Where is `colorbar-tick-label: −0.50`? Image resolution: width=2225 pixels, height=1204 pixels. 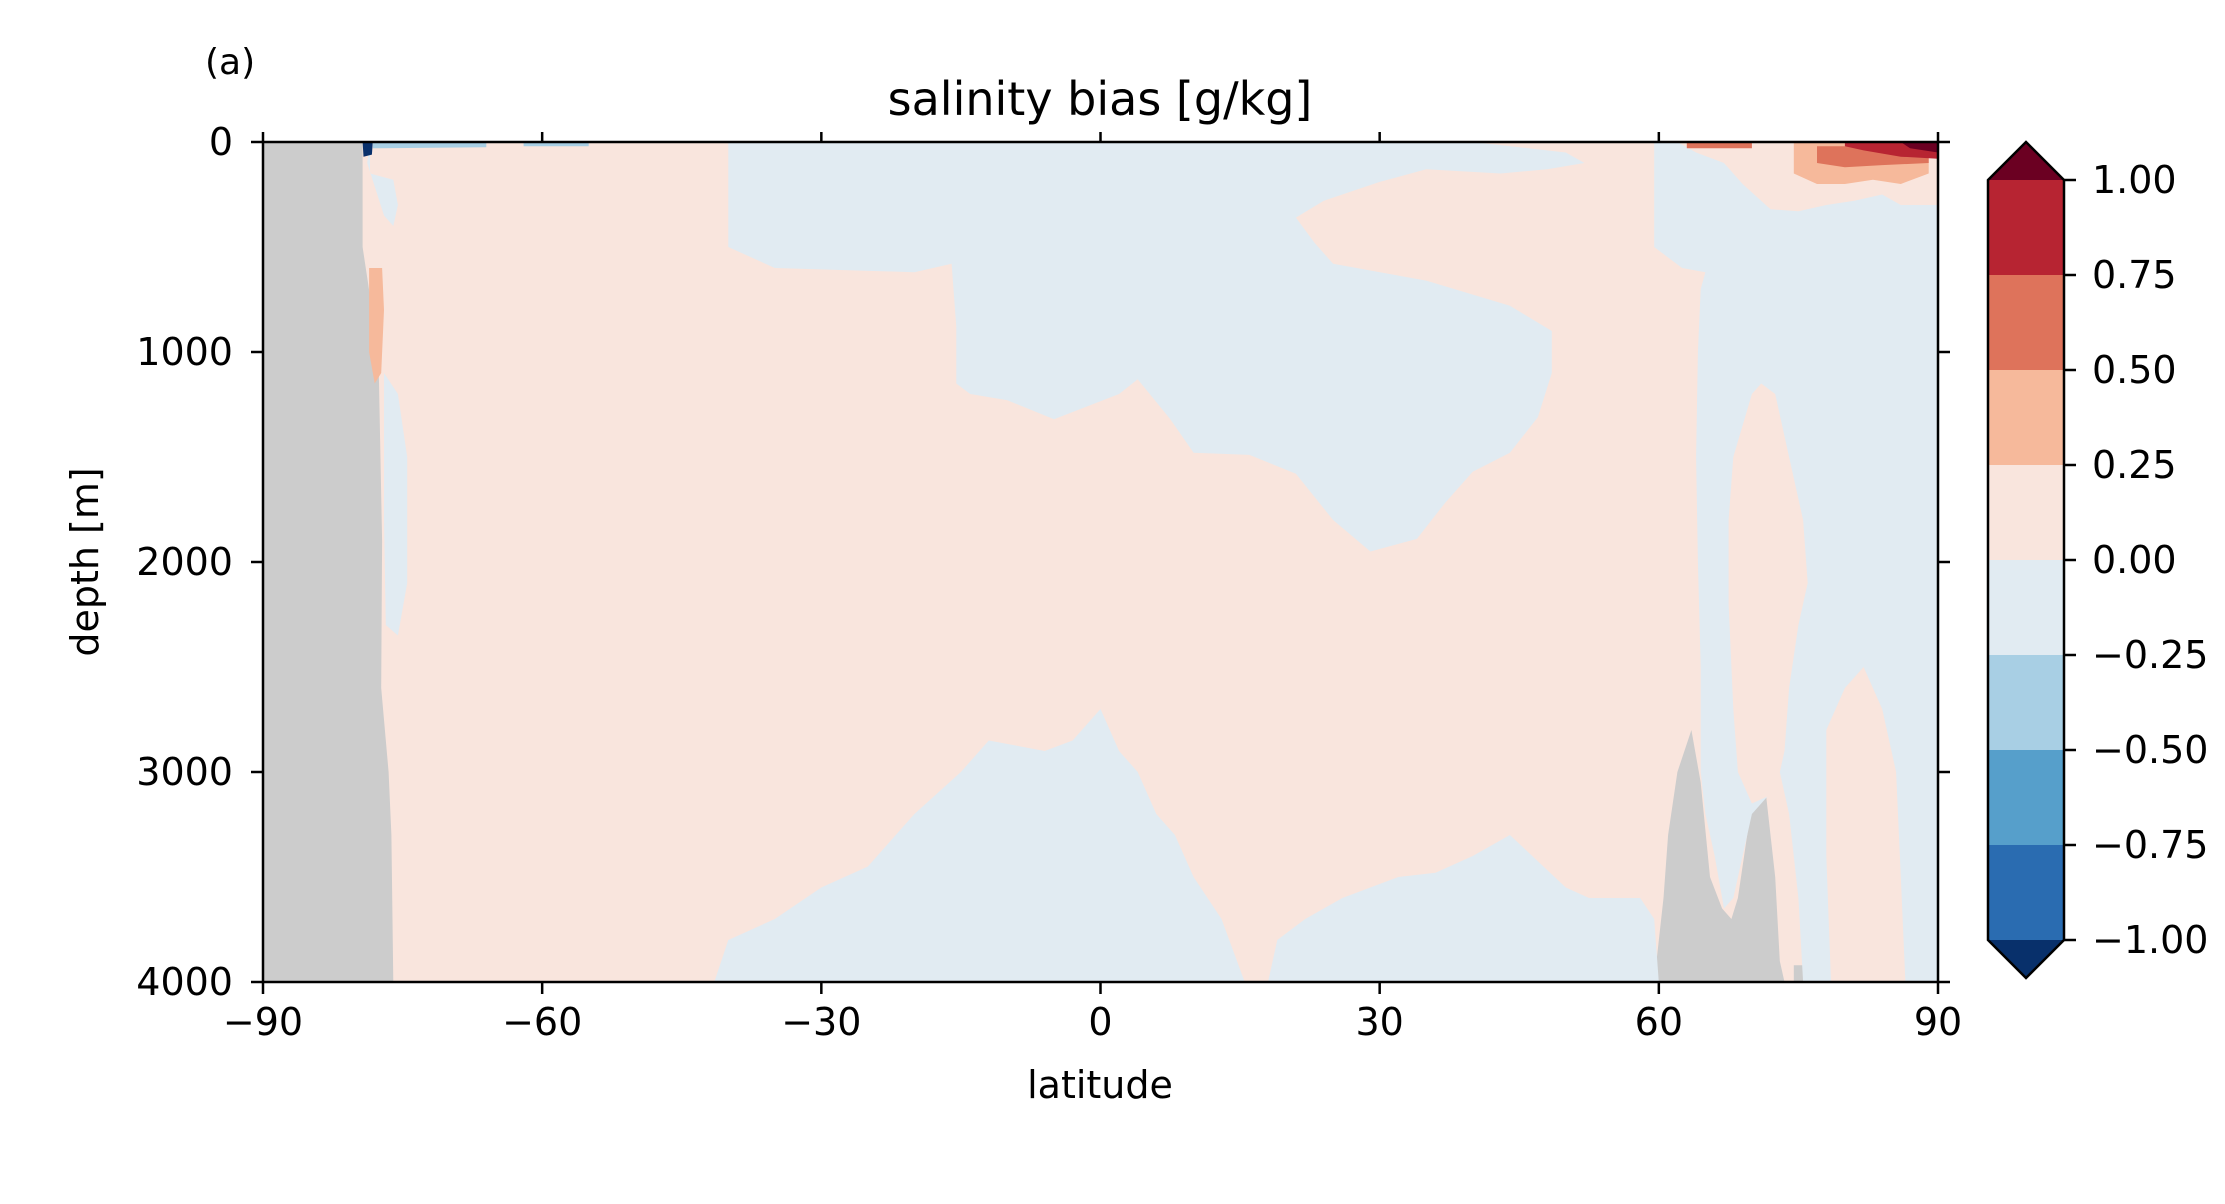
colorbar-tick-label: −0.50 is located at coordinates (2150, 750).